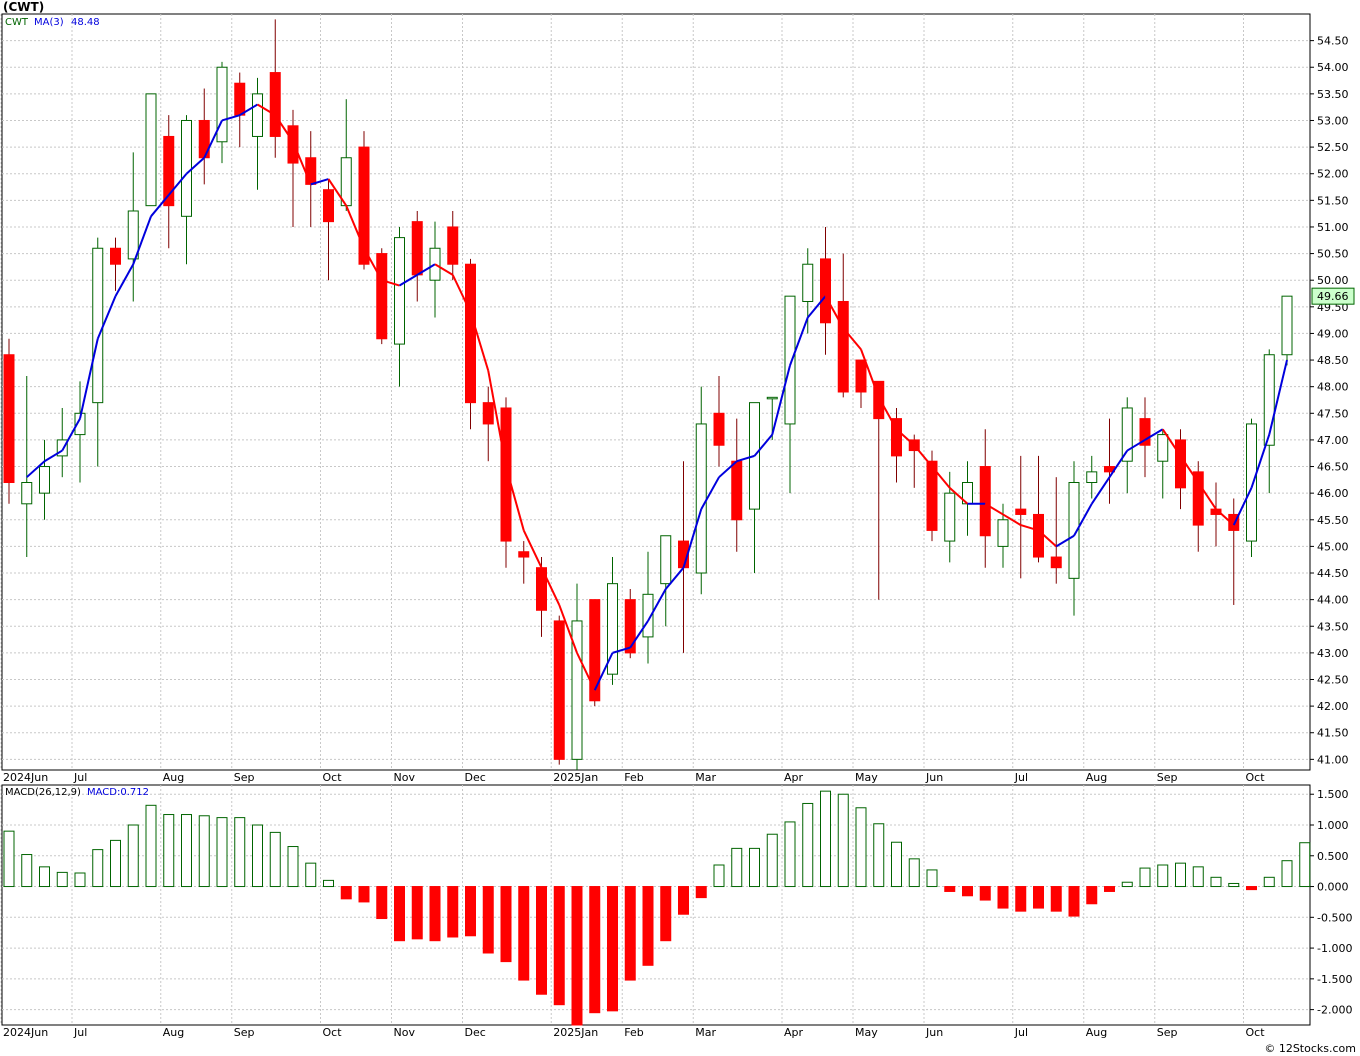  What do you see at coordinates (1333, 296) in the screenshot?
I see `last-price-label: 49.66` at bounding box center [1333, 296].